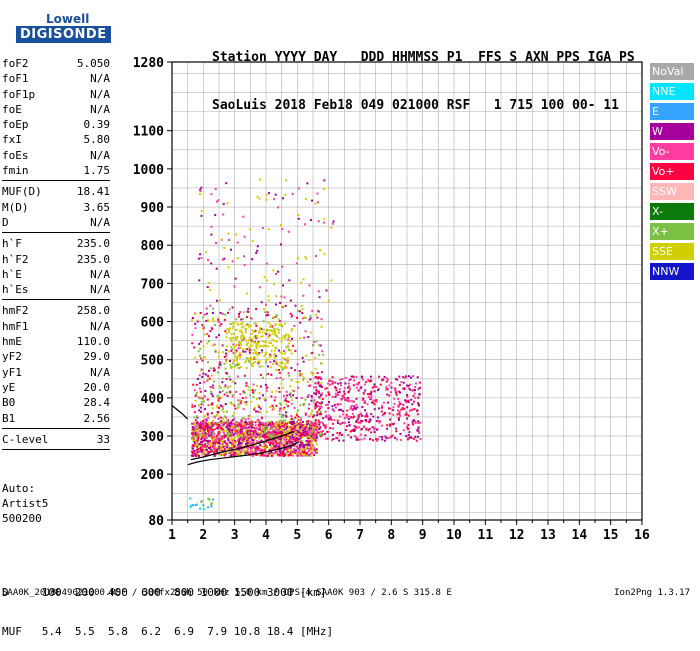 The height and width of the screenshot is (651, 700). What do you see at coordinates (56, 372) in the screenshot?
I see `param-row-yf1: yF1 N/A` at bounding box center [56, 372].